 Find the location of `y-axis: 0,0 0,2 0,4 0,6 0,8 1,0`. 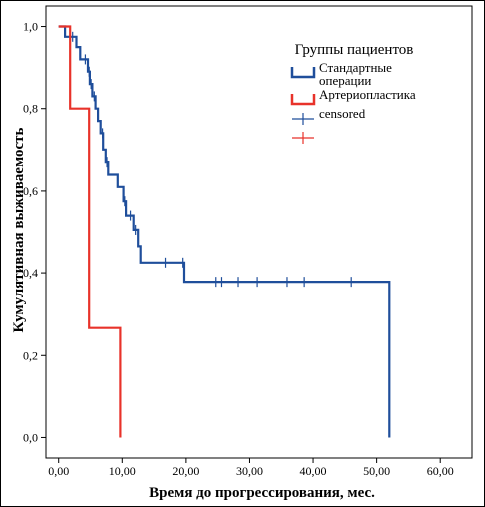

y-axis: 0,0 0,2 0,4 0,6 0,8 1,0 is located at coordinates (34, 232).